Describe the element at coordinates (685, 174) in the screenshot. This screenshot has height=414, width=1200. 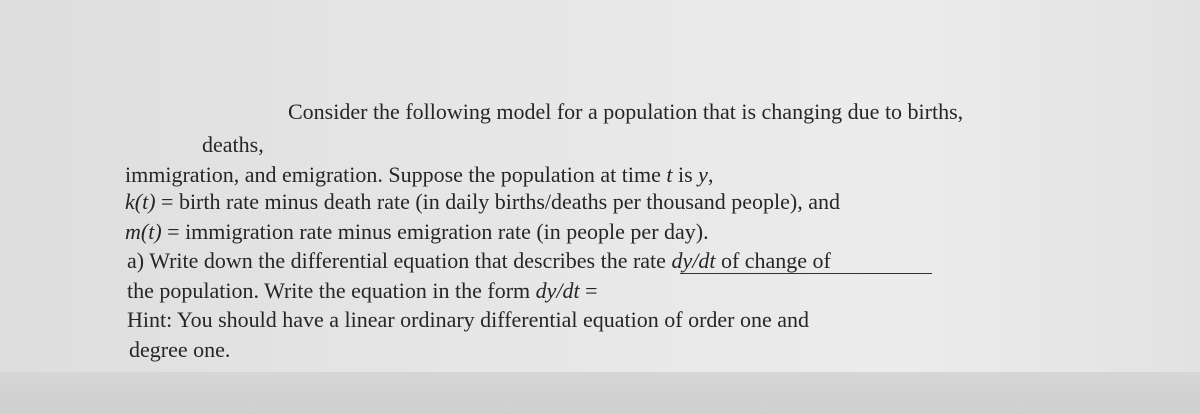
I see `text: is` at that location.